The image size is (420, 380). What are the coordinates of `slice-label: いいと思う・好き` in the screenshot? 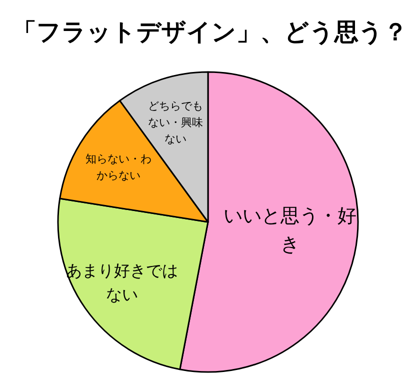 It's located at (290, 230).